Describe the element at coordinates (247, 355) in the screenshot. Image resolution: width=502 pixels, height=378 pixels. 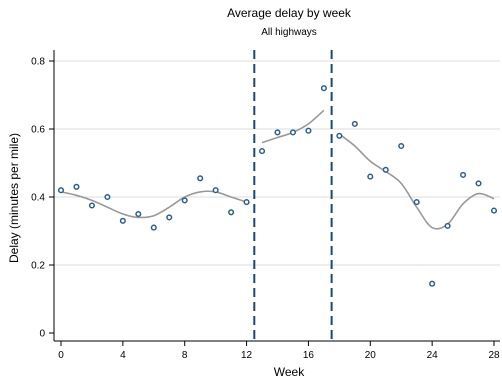
I see `x-tick-label-3: 12` at that location.